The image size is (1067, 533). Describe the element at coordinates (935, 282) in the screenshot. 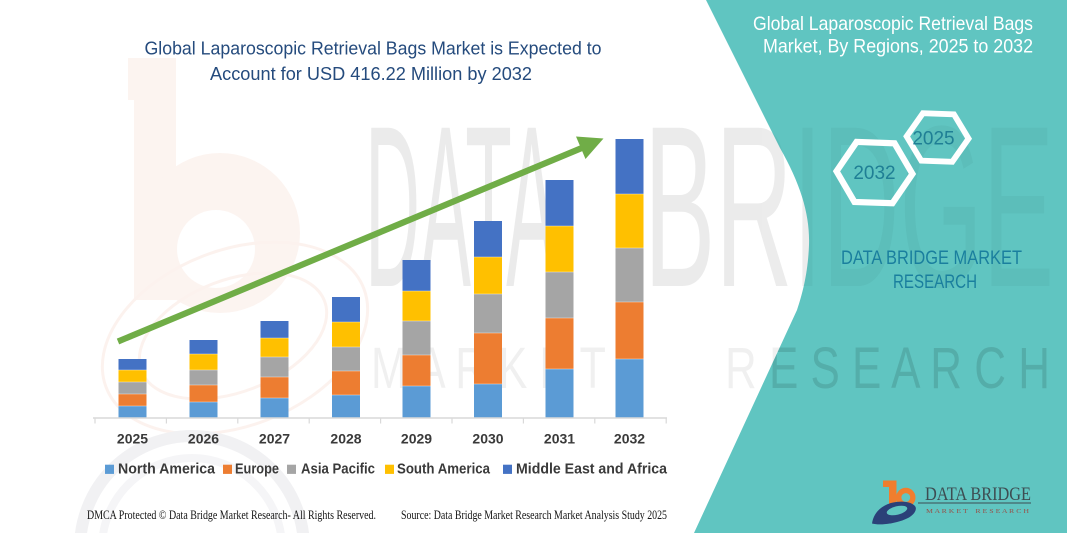

I see `svg-text: RESEARCH` at that location.